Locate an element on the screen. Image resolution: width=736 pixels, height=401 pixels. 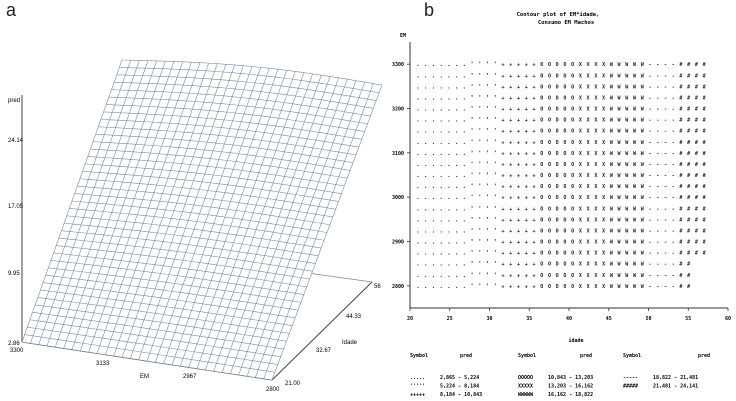
z-tick-labels: 2.86 9.95 17.05 24.14 is located at coordinates (16, 242).